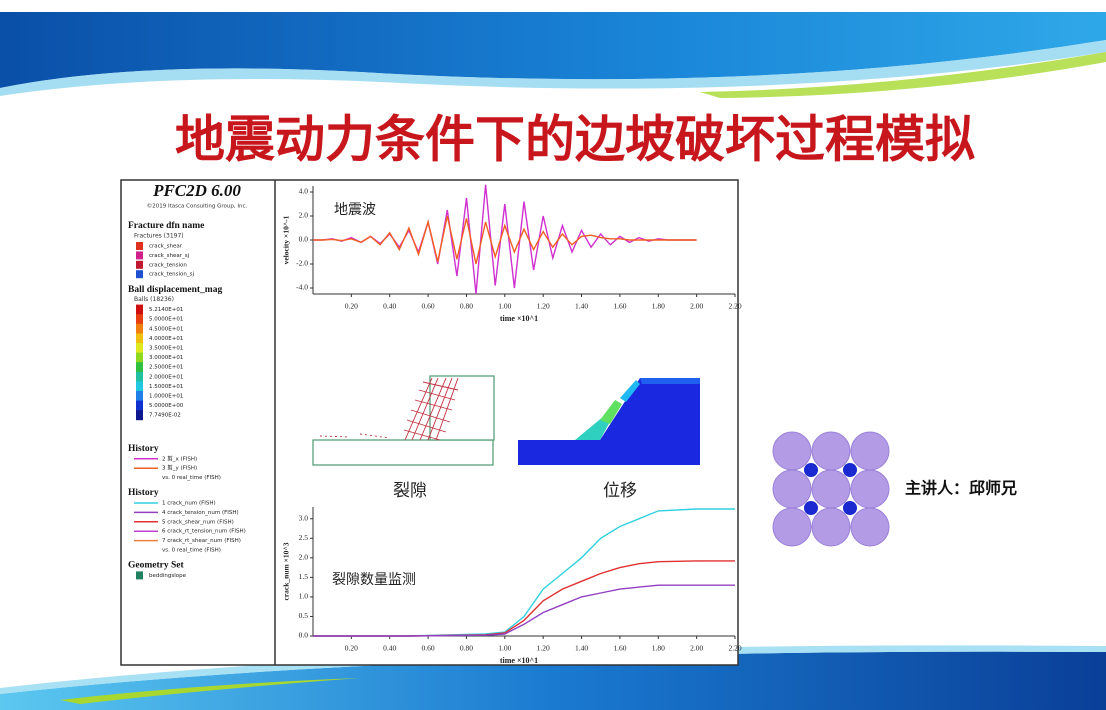 The height and width of the screenshot is (710, 1106). What do you see at coordinates (166, 226) in the screenshot?
I see `legend-heading: Fracture dfn name` at bounding box center [166, 226].